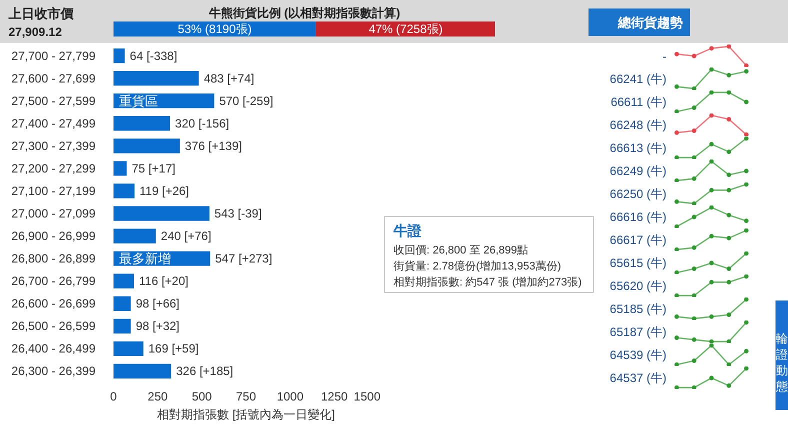  What do you see at coordinates (638, 217) in the screenshot?
I see `text: 66616 (牛)` at bounding box center [638, 217].